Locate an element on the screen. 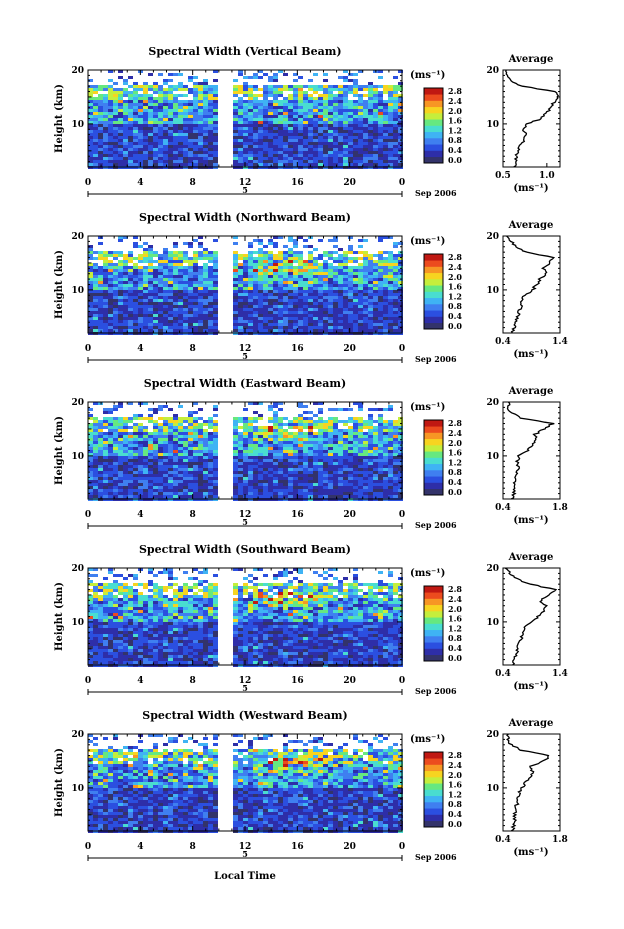 The image size is (624, 929). date-label: Sep 2006 is located at coordinates (436, 691).